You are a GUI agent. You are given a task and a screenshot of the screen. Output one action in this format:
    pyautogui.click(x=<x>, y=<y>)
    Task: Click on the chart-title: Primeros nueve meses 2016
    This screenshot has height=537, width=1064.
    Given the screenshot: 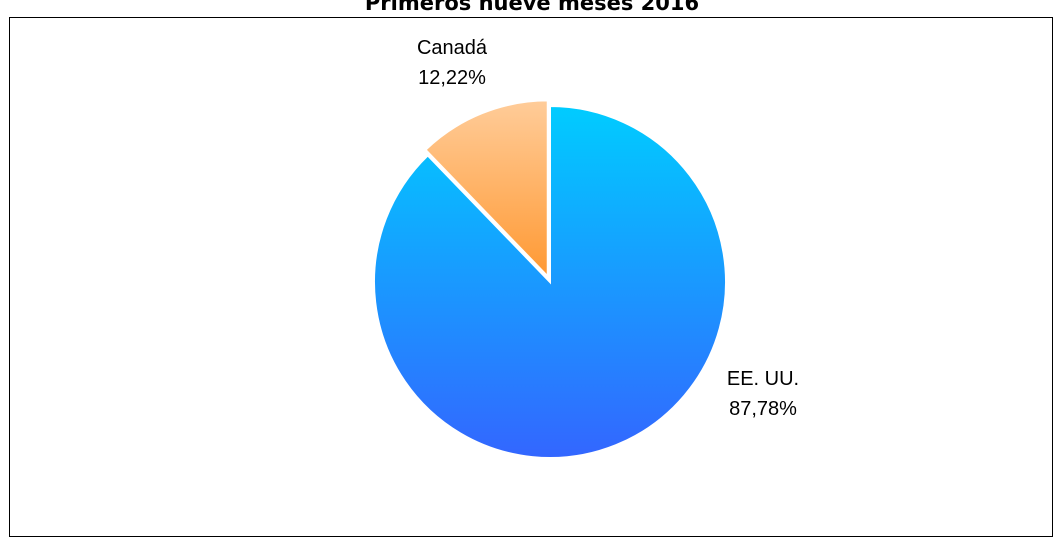 What is the action you would take?
    pyautogui.click(x=532, y=7)
    